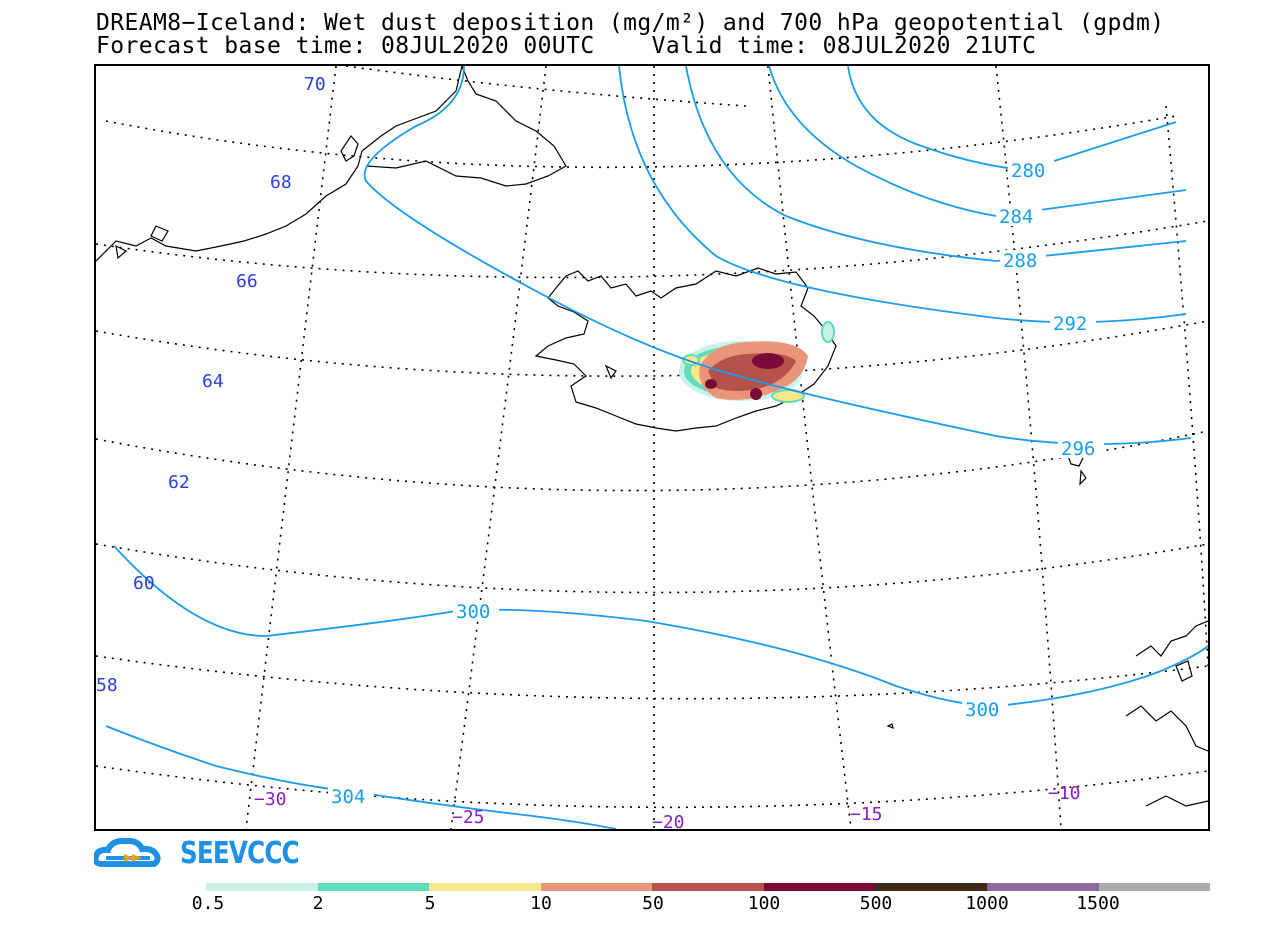  I want to click on longitude-label: −25, so click(468, 817).